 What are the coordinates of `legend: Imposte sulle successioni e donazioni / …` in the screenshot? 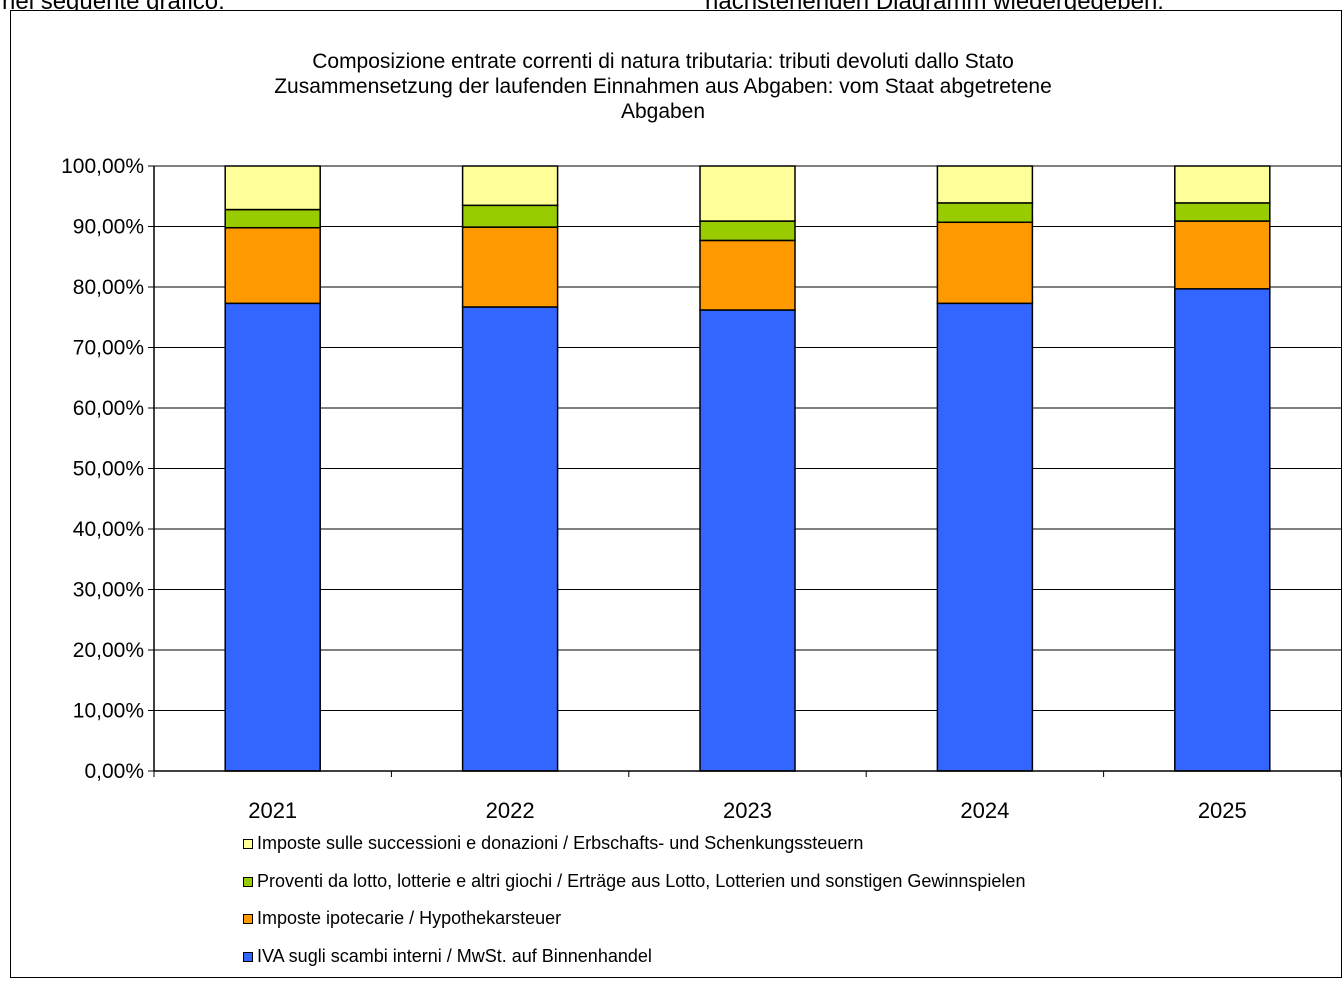 It's located at (634, 908).